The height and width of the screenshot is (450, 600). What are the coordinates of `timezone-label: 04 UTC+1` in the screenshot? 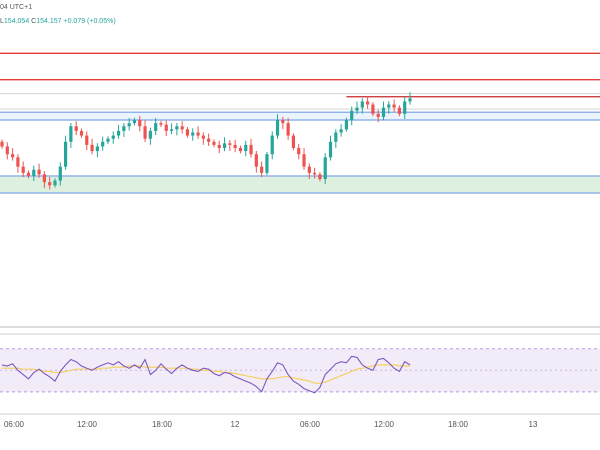 It's located at (16, 7).